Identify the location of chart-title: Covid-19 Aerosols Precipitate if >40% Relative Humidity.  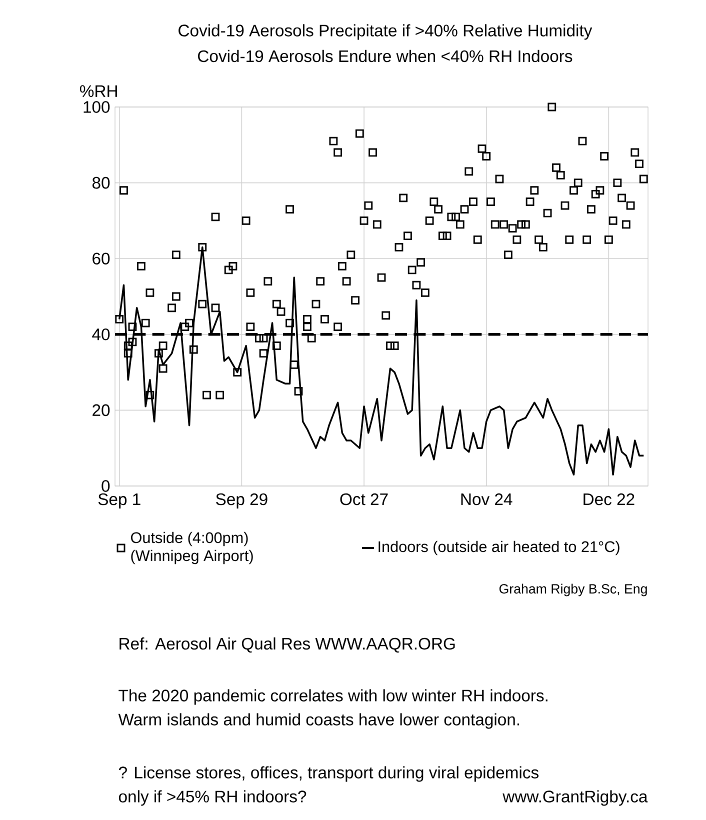
(385, 32).